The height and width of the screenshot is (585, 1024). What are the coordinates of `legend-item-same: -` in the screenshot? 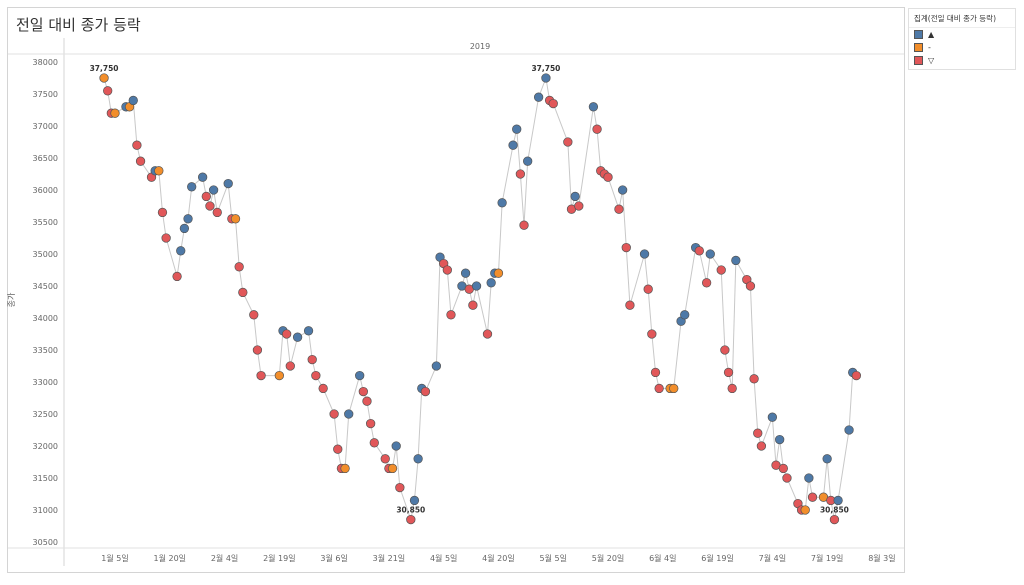 It's located at (962, 47).